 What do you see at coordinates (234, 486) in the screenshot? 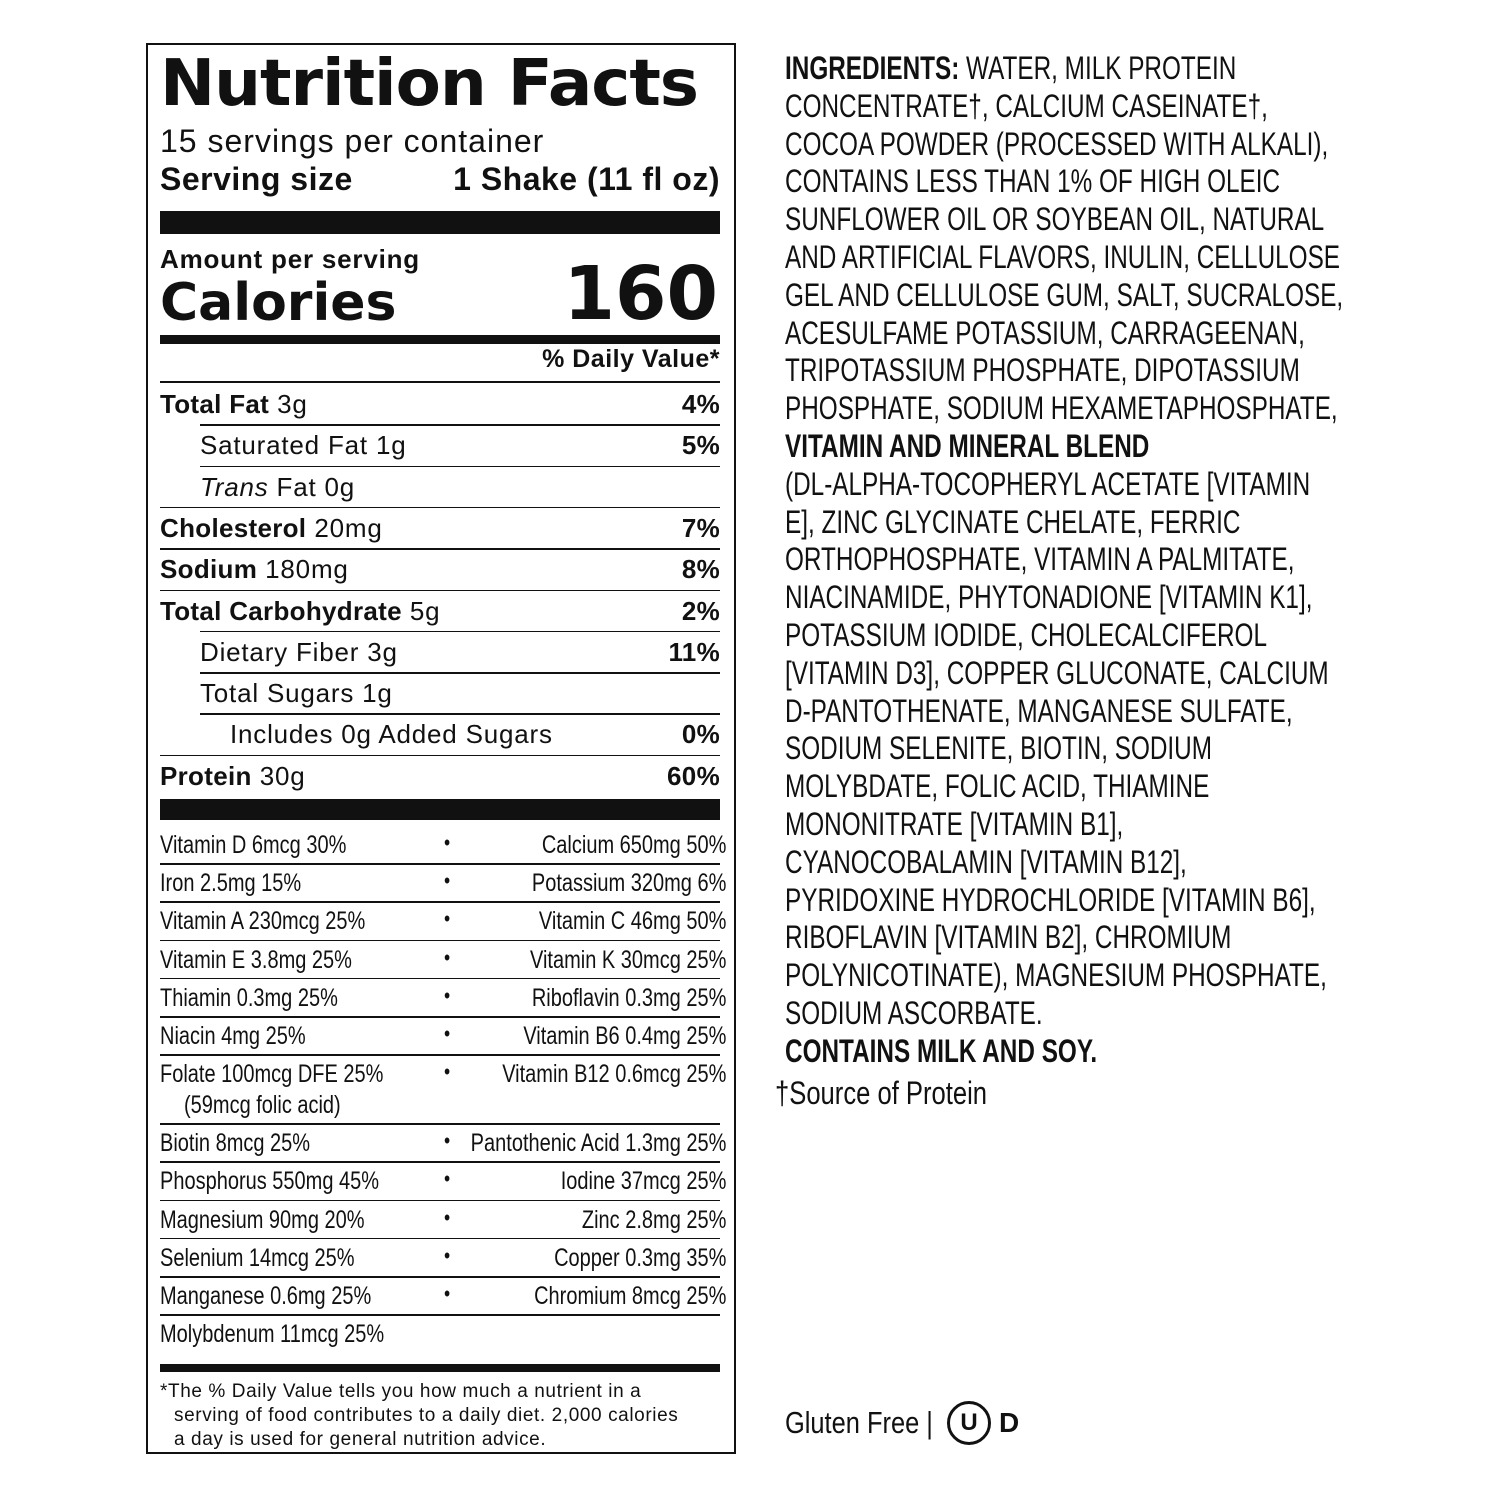
I see `nutrient-italic-label: Trans` at bounding box center [234, 486].